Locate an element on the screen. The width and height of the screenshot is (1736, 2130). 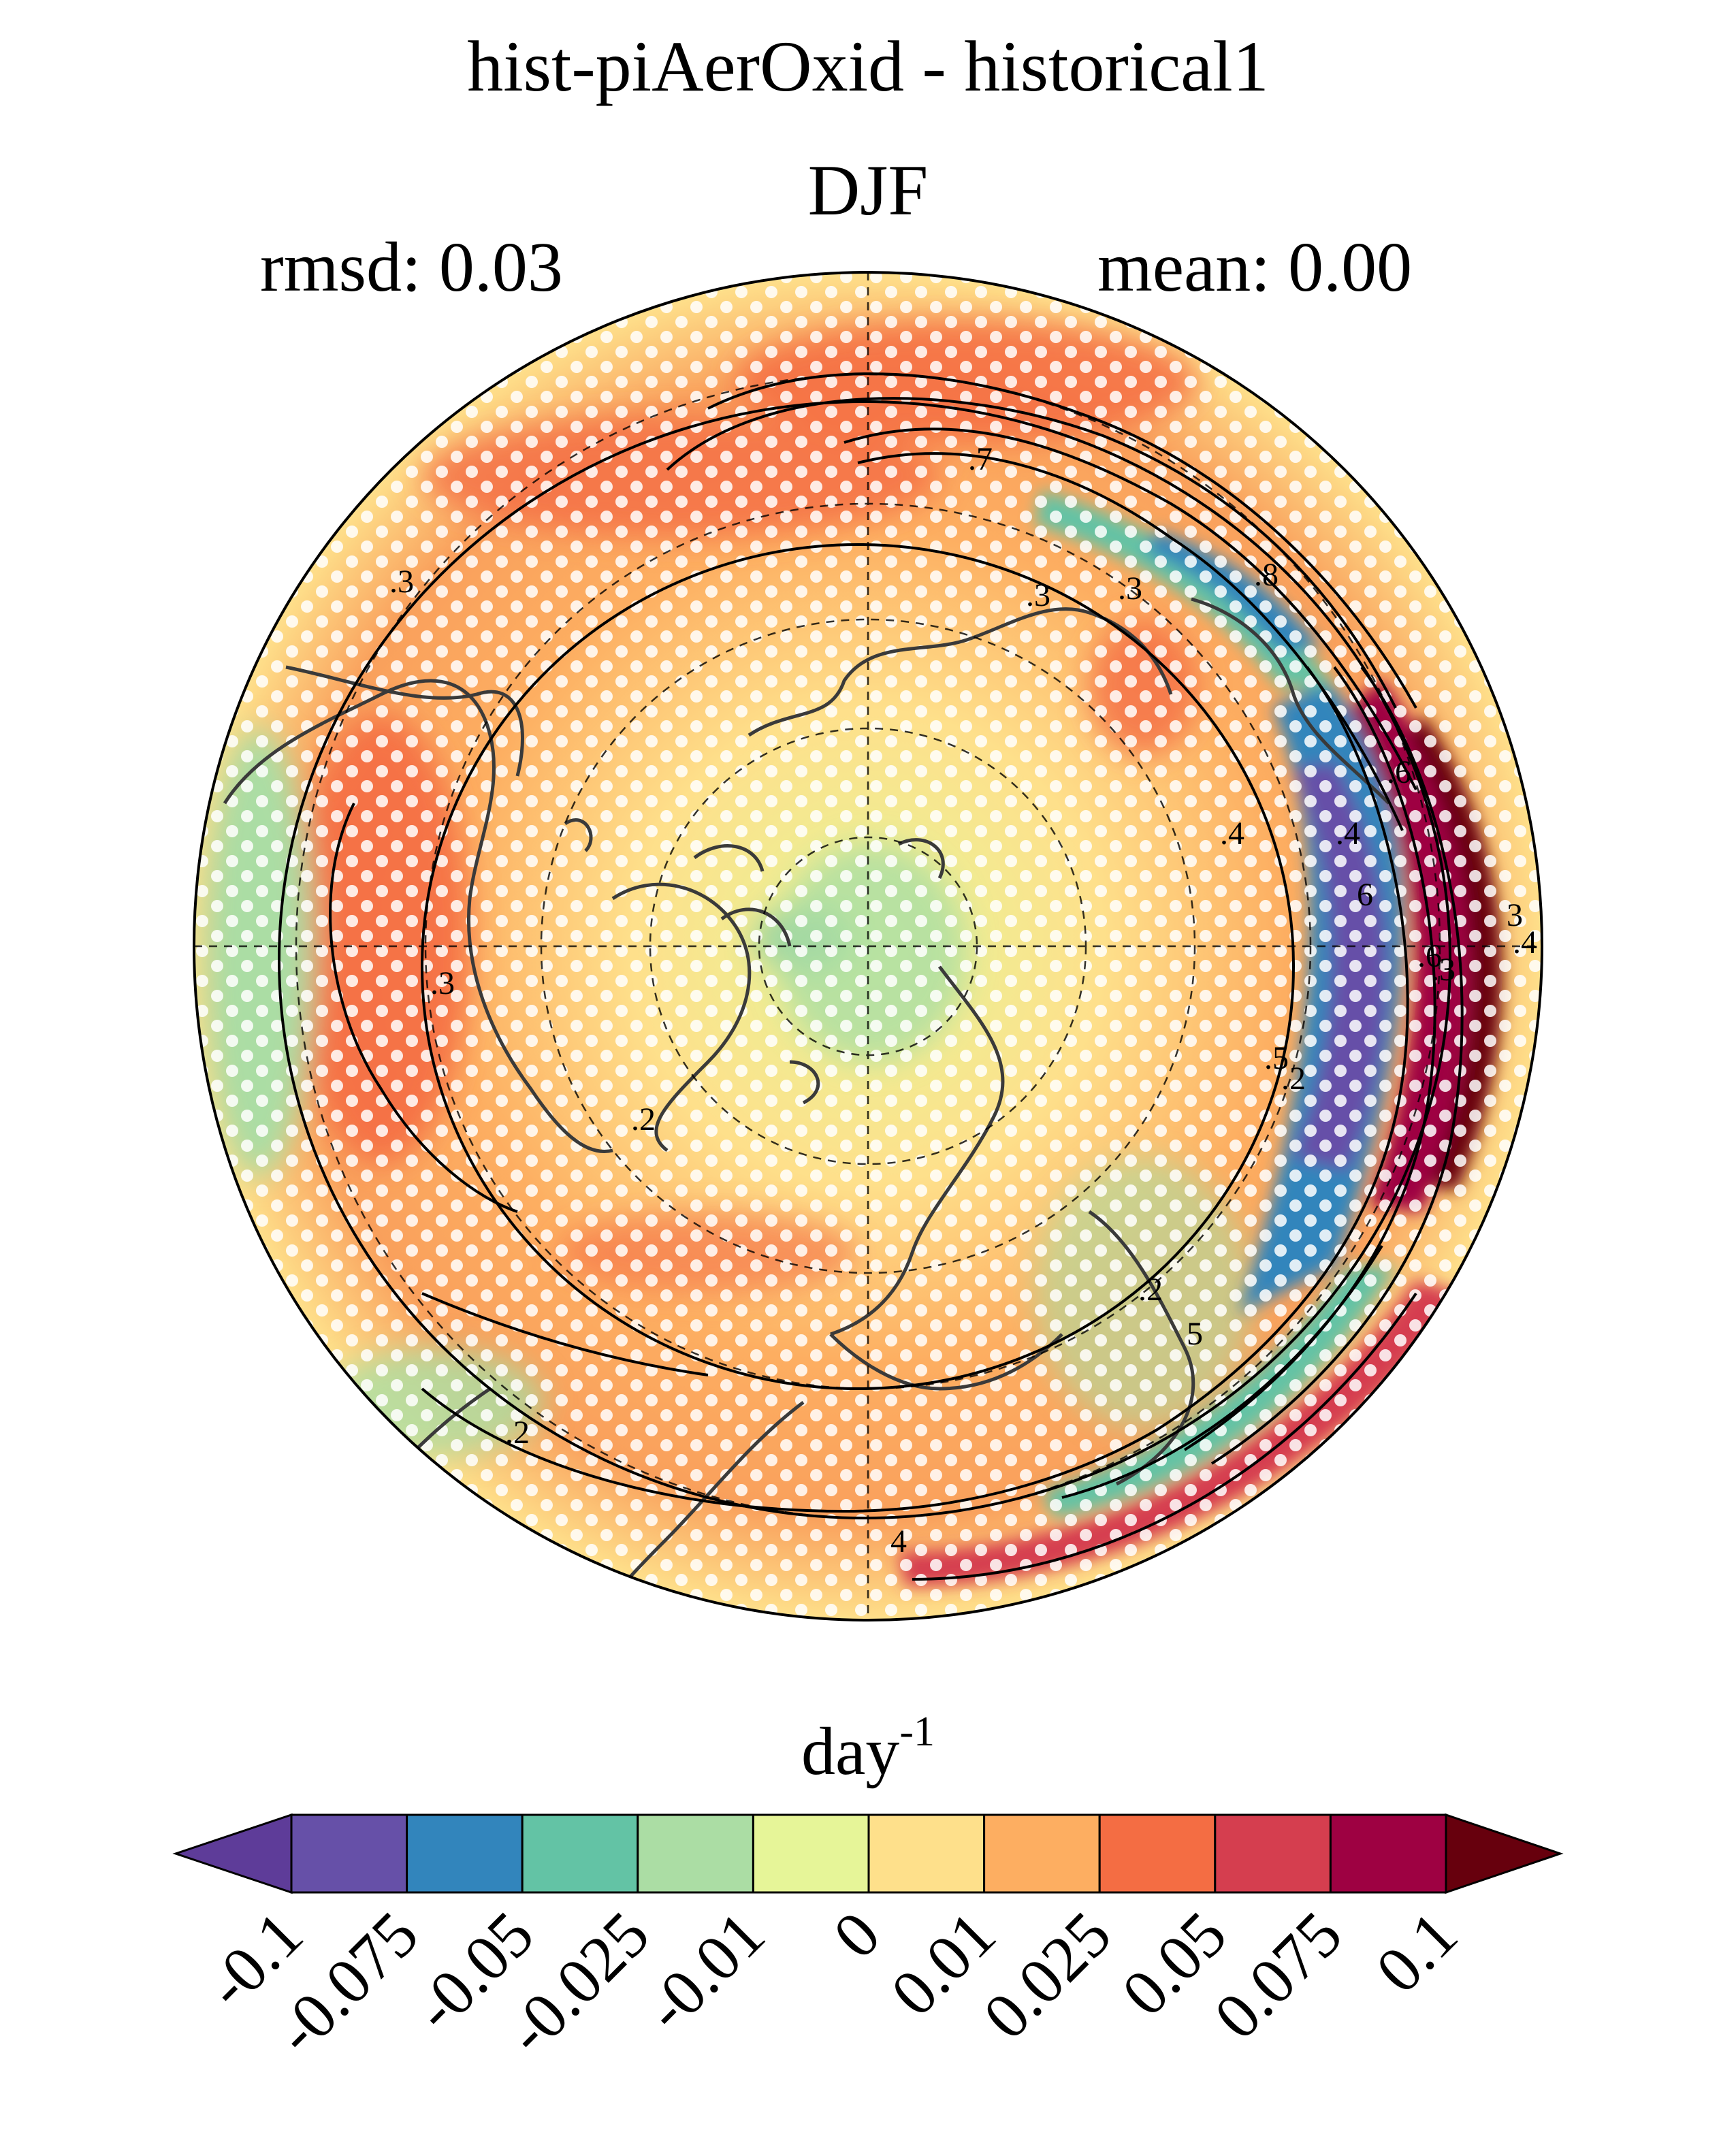
contour-label: 6 is located at coordinates (1365, 895).